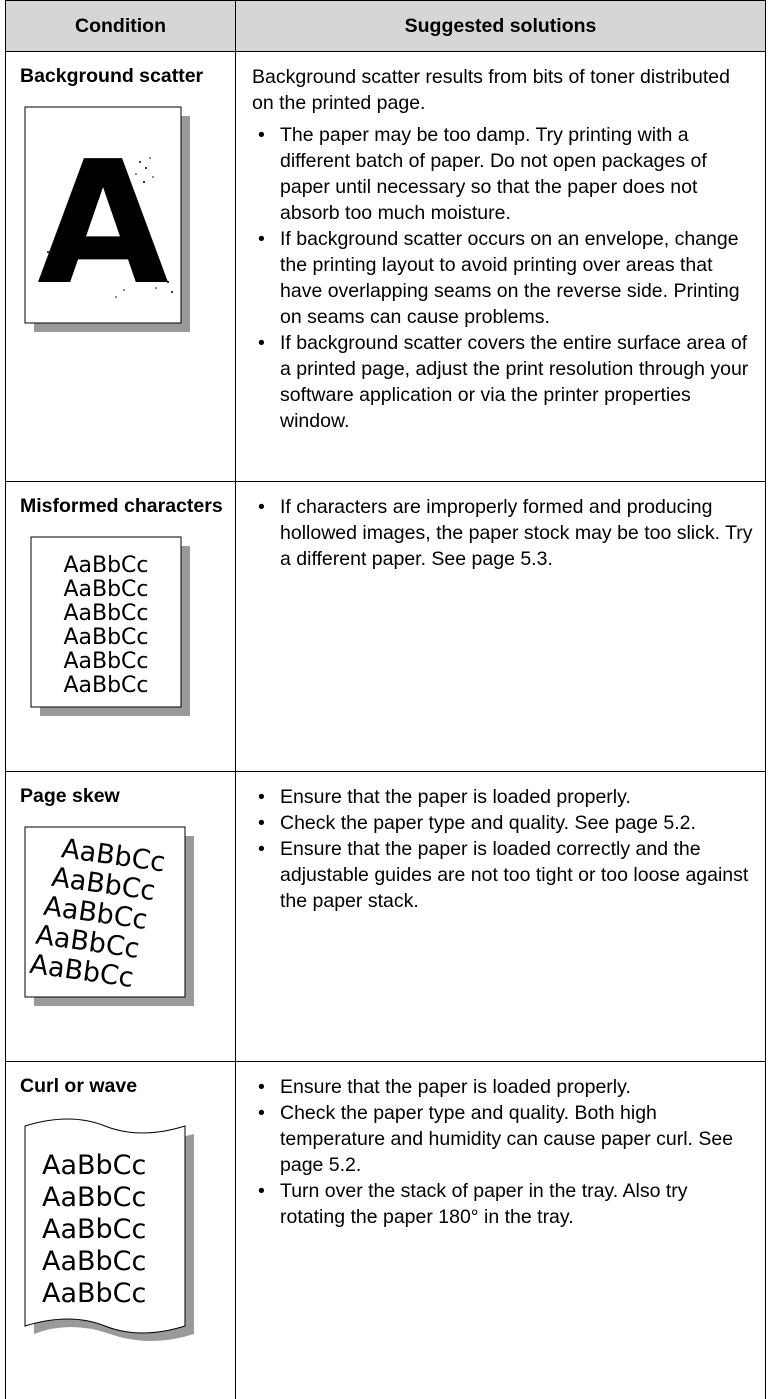 The height and width of the screenshot is (1399, 769). Describe the element at coordinates (121, 506) in the screenshot. I see `condition: Misformed characters` at that location.